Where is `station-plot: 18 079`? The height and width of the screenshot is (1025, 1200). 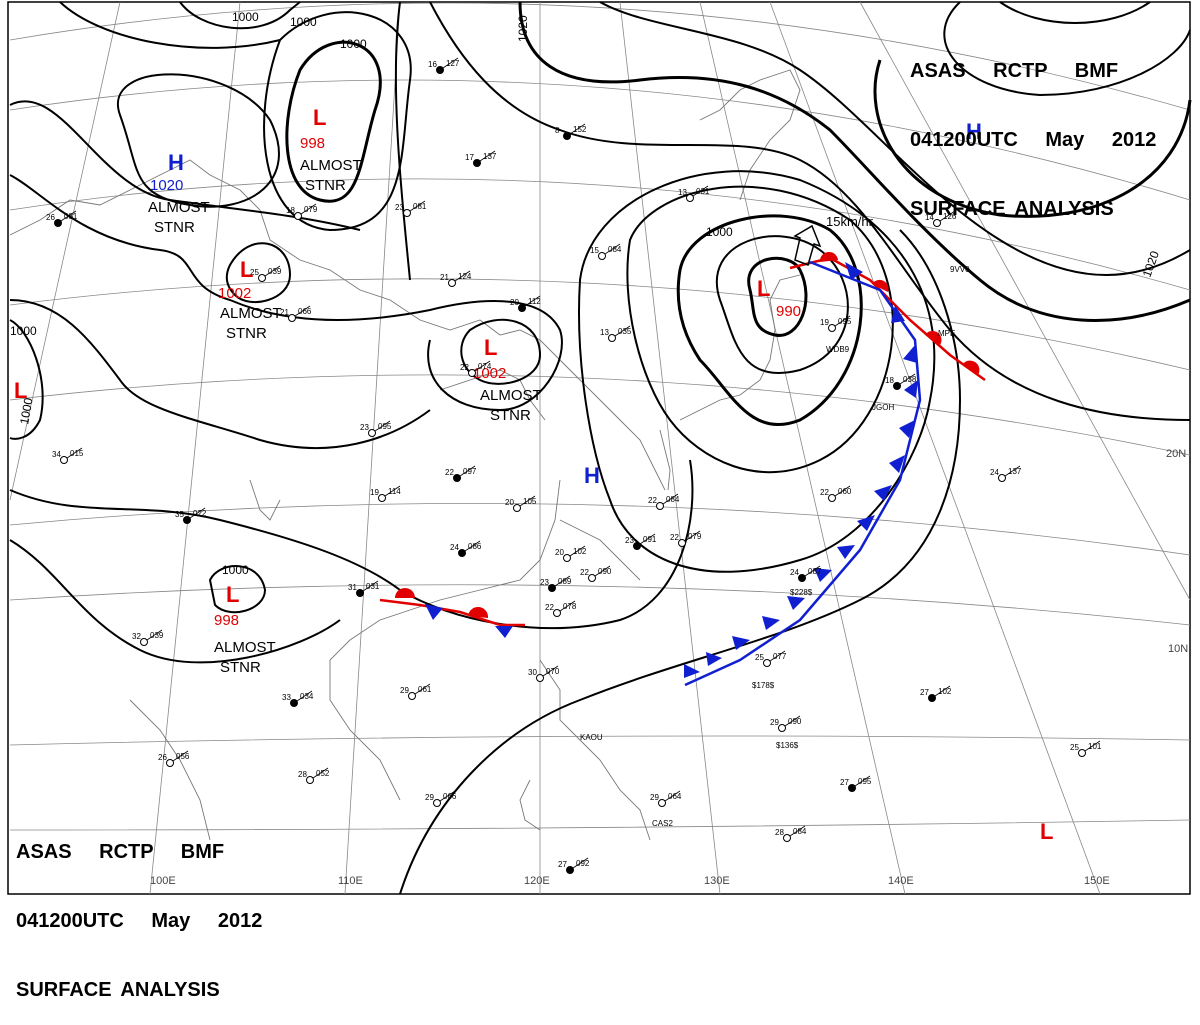 station-plot: 18 079 is located at coordinates (302, 211).